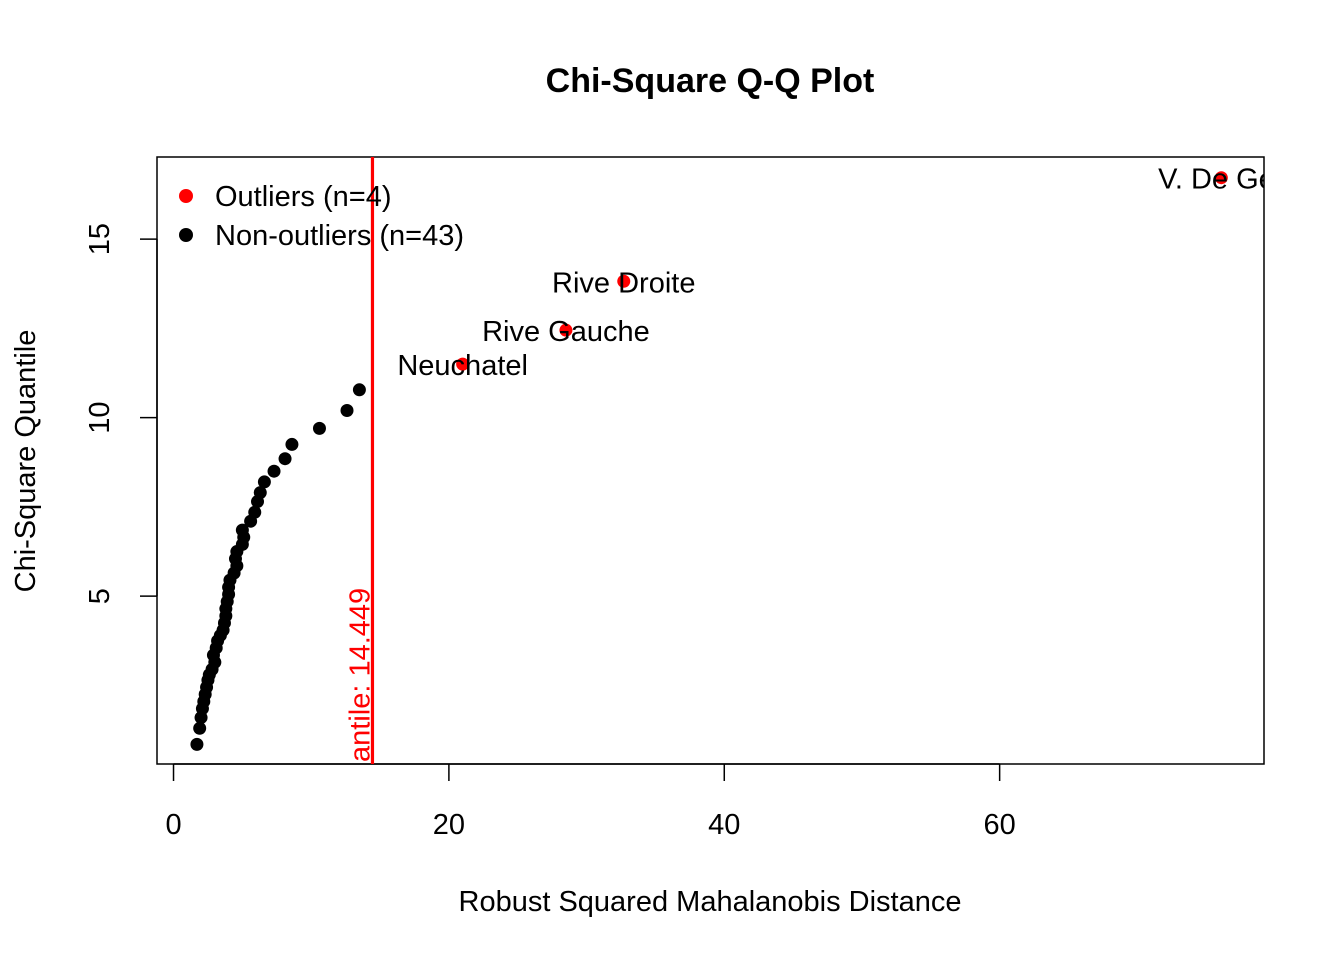 The image size is (1344, 960). What do you see at coordinates (360, 675) in the screenshot?
I see `cutoff-label: antile: 14.449` at bounding box center [360, 675].